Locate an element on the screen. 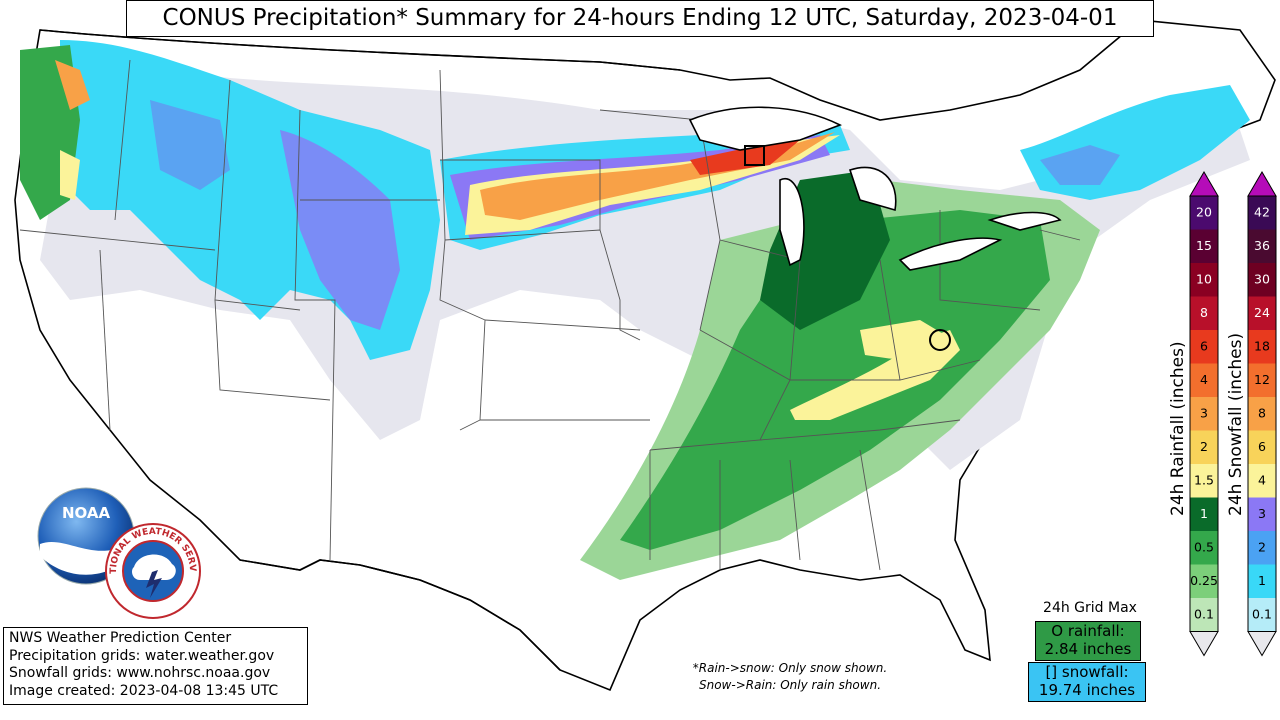 The width and height of the screenshot is (1280, 720). rain-level-label: 2 is located at coordinates (1204, 446).